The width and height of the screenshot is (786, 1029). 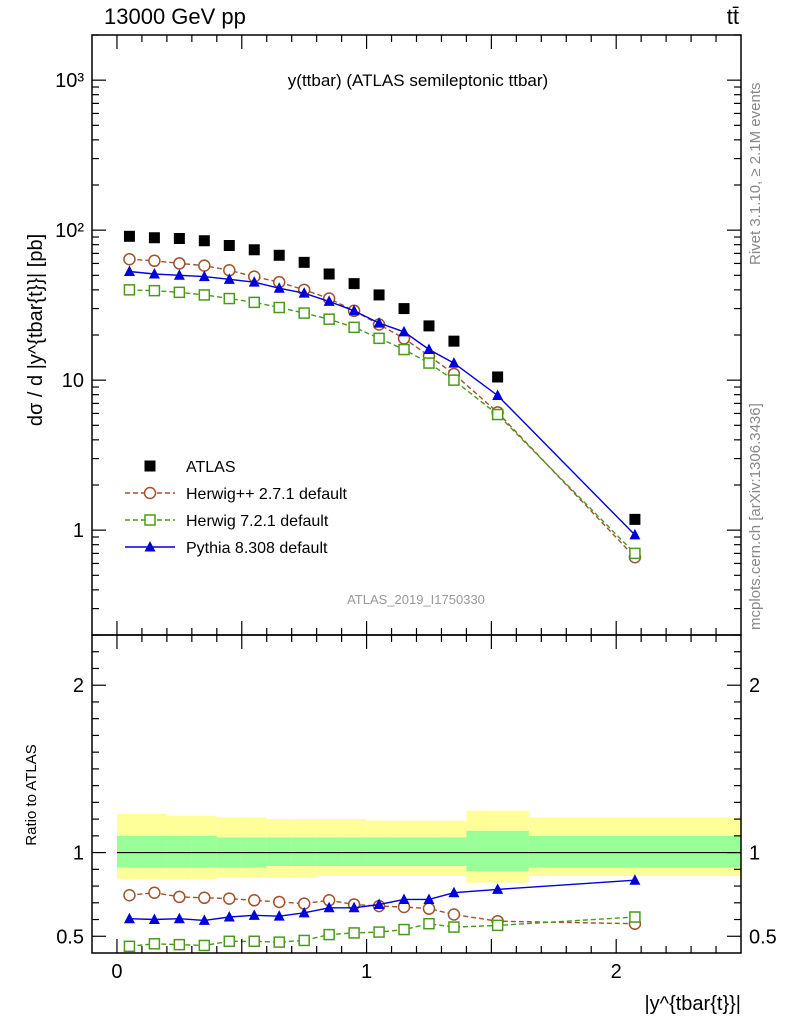 What do you see at coordinates (755, 174) in the screenshot?
I see `rivet-label: Rivet 3.1.10, ≥ 2.1M events` at bounding box center [755, 174].